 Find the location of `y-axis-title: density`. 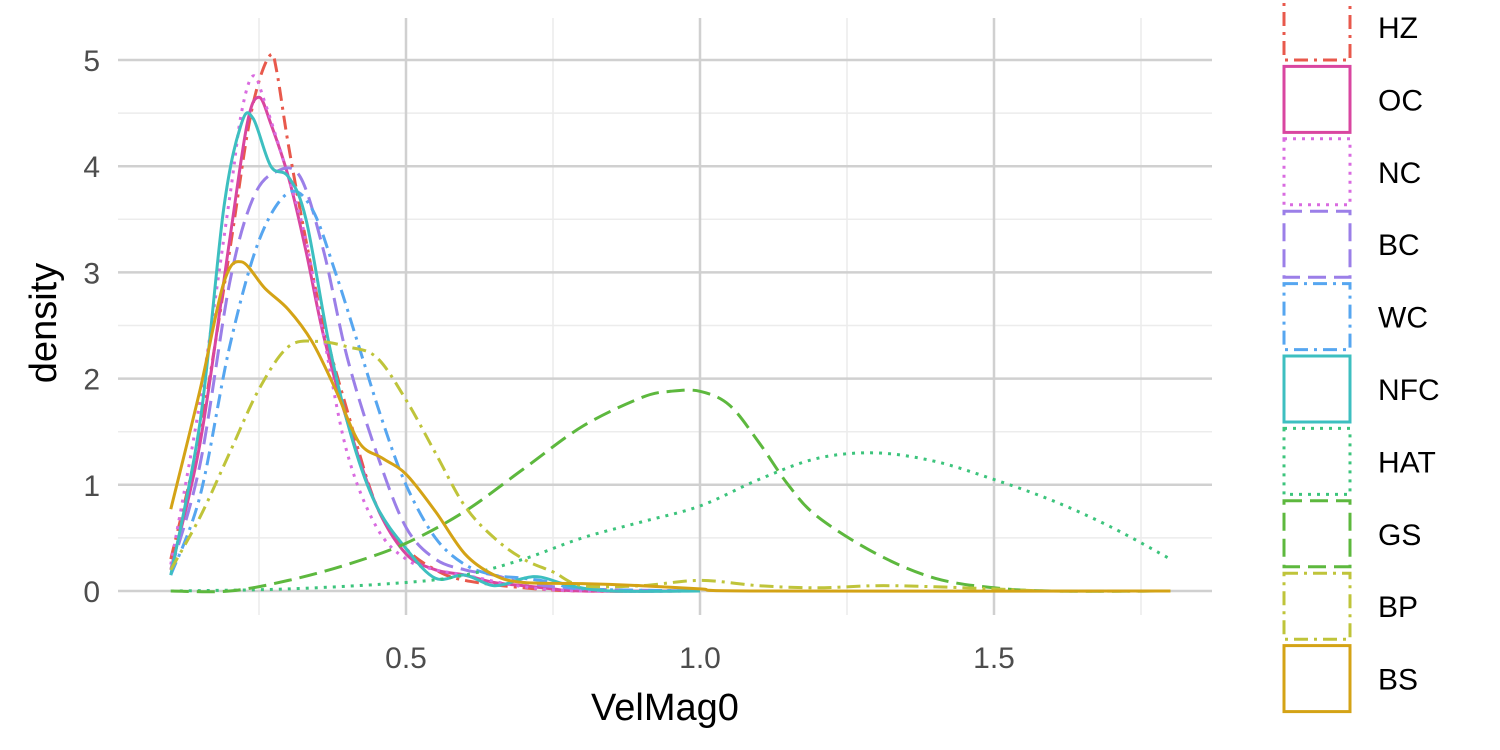

y-axis-title: density is located at coordinates (44, 323).